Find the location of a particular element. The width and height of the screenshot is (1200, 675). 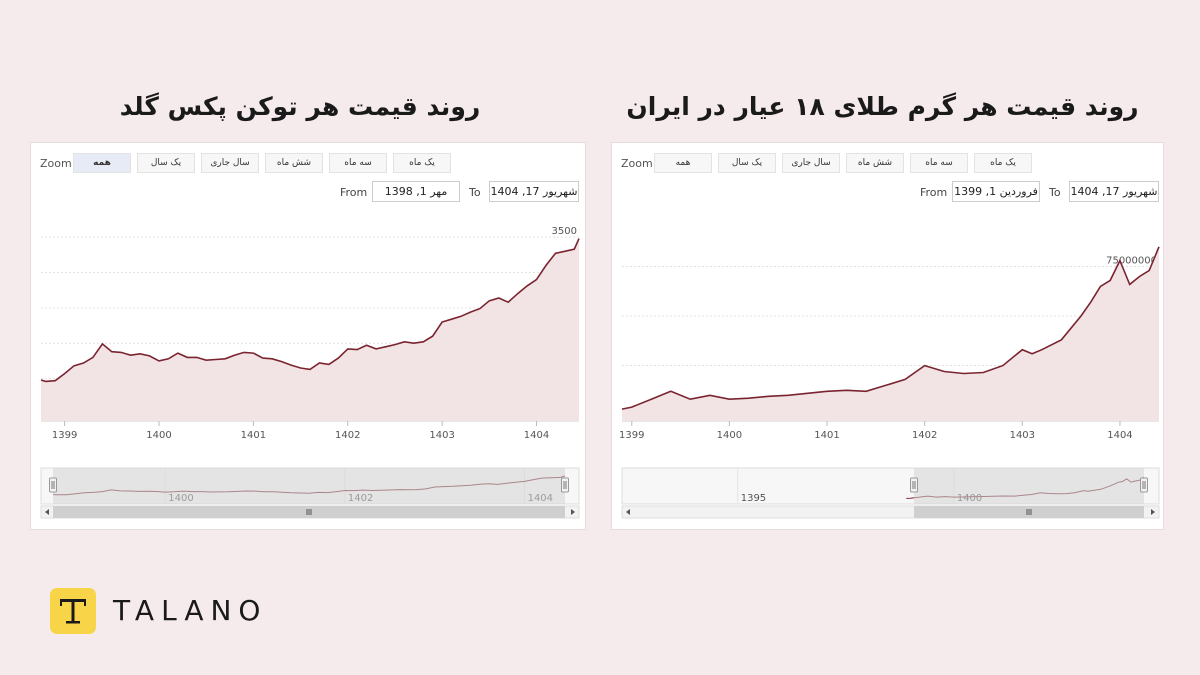

t-letter-icon is located at coordinates (73, 611).